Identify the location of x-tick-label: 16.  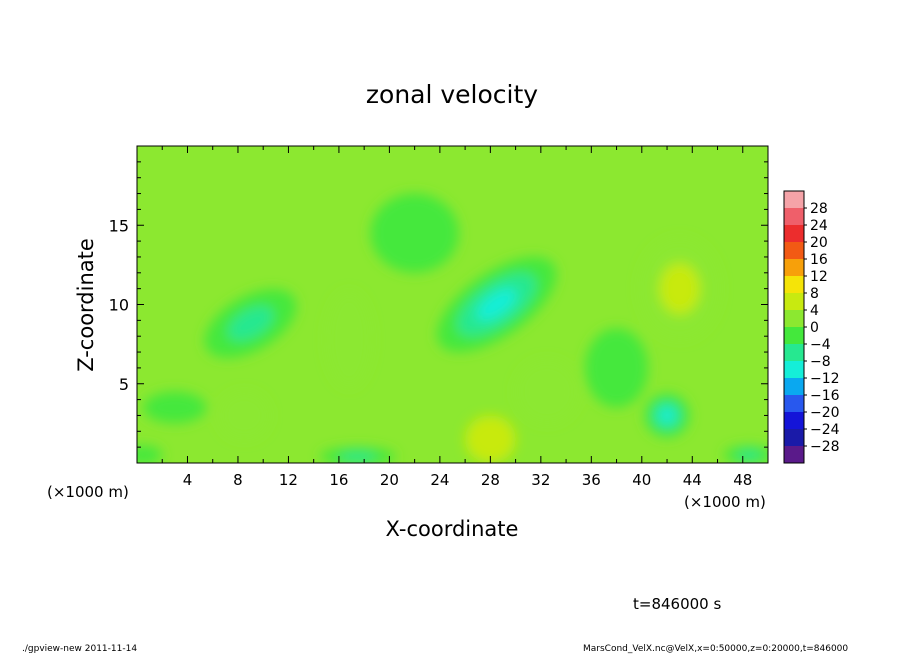
(338, 480).